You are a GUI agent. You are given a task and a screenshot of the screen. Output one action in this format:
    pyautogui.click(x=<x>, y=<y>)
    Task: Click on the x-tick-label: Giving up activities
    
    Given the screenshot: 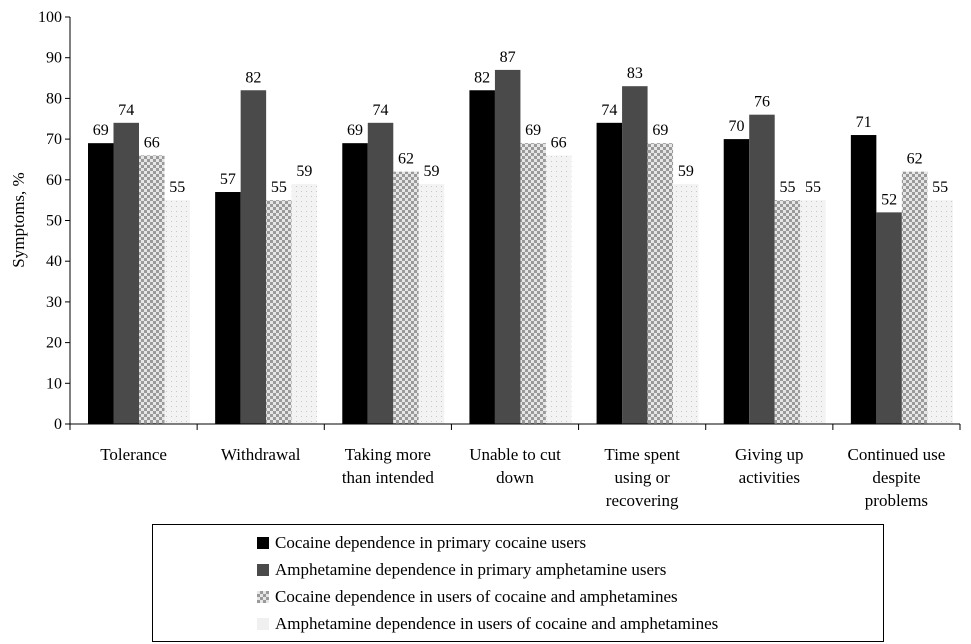 What is the action you would take?
    pyautogui.click(x=769, y=466)
    